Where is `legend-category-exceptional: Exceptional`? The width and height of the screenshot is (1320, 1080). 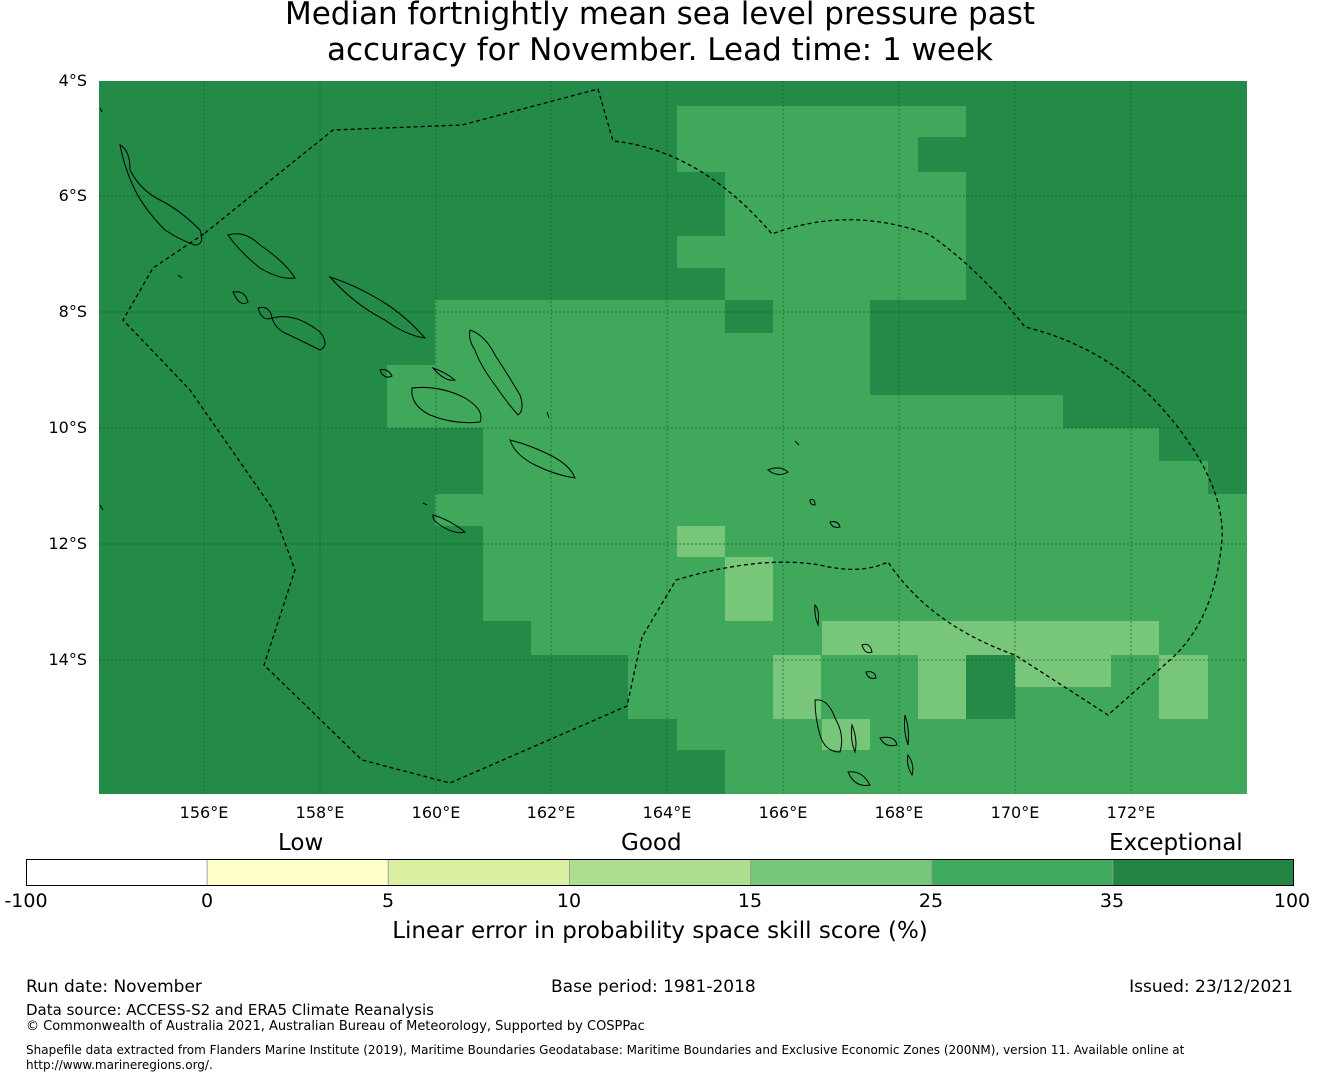 legend-category-exceptional: Exceptional is located at coordinates (1176, 843).